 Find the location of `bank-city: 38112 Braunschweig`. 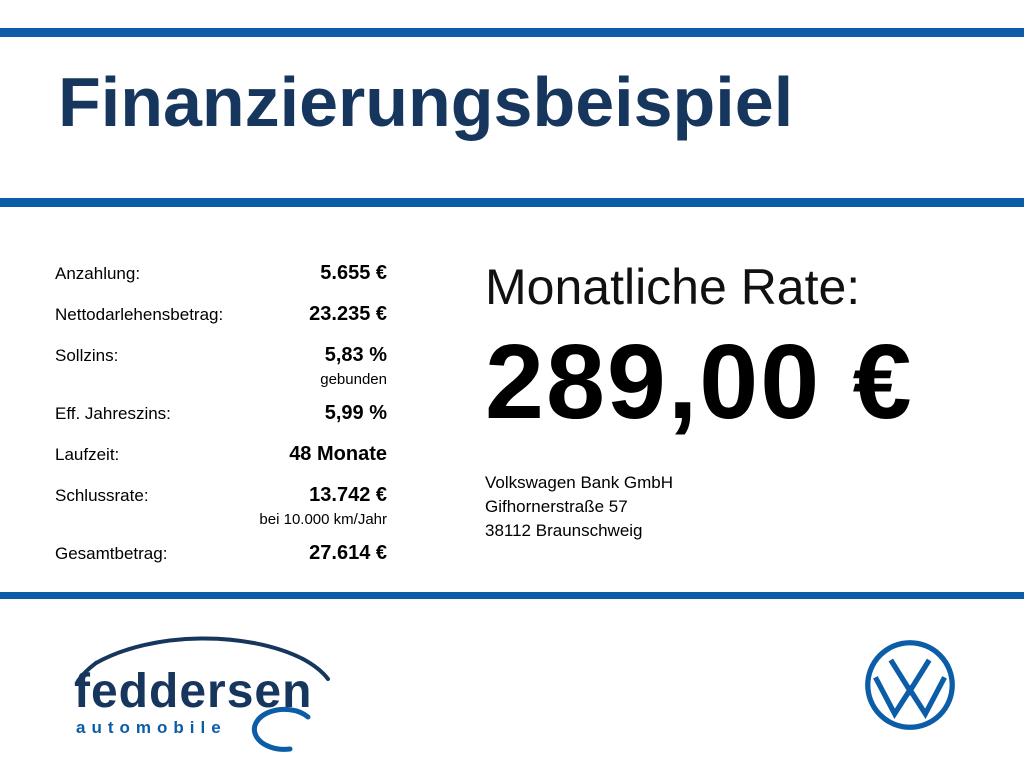

bank-city: 38112 Braunschweig is located at coordinates (564, 530).